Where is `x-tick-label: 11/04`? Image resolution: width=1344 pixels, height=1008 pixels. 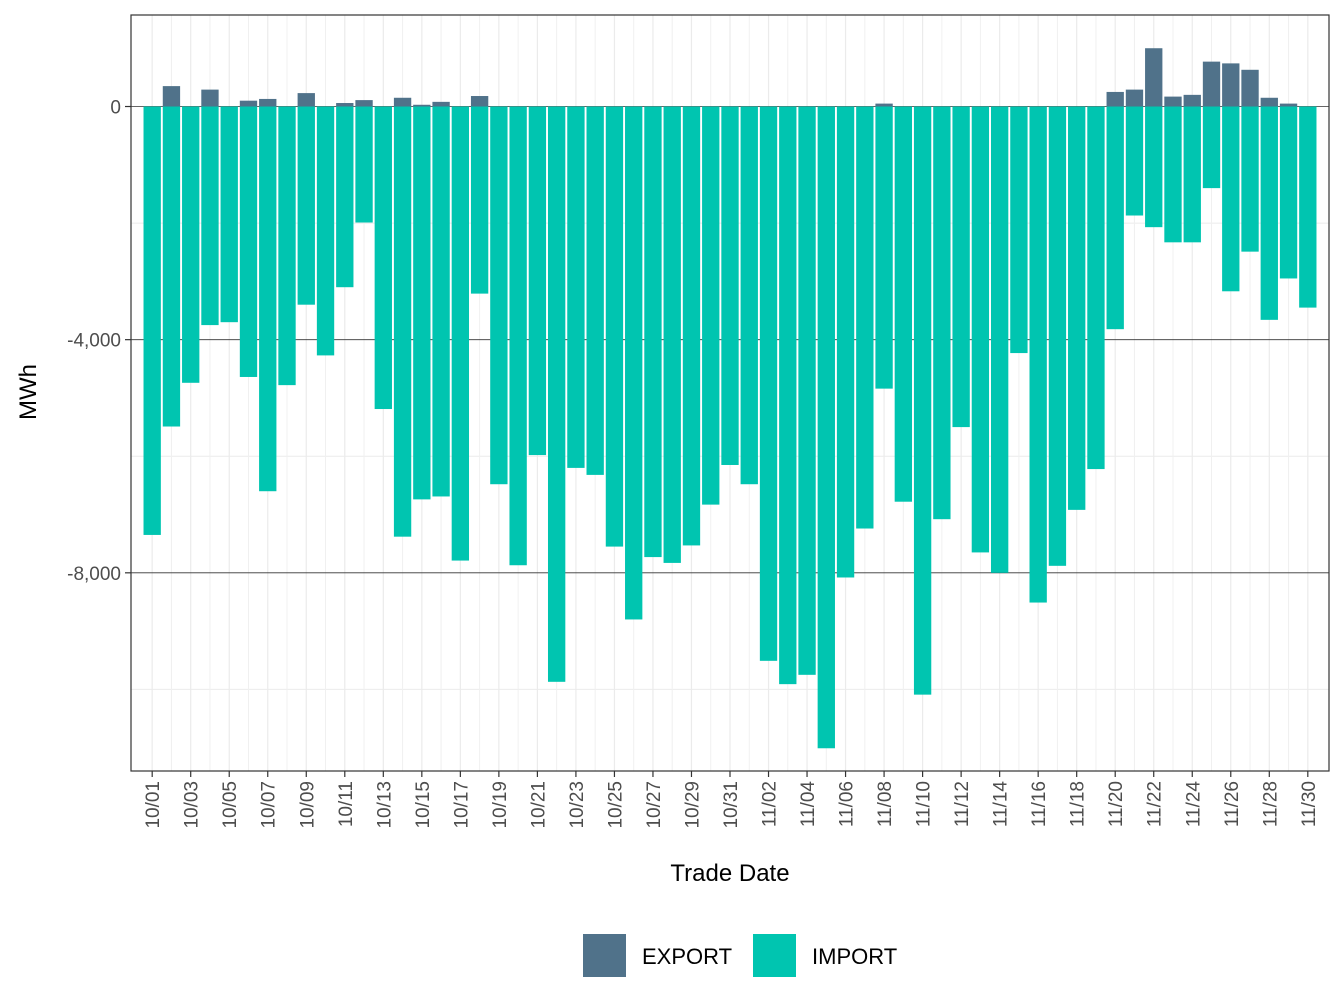
x-tick-label: 11/04 is located at coordinates (808, 804).